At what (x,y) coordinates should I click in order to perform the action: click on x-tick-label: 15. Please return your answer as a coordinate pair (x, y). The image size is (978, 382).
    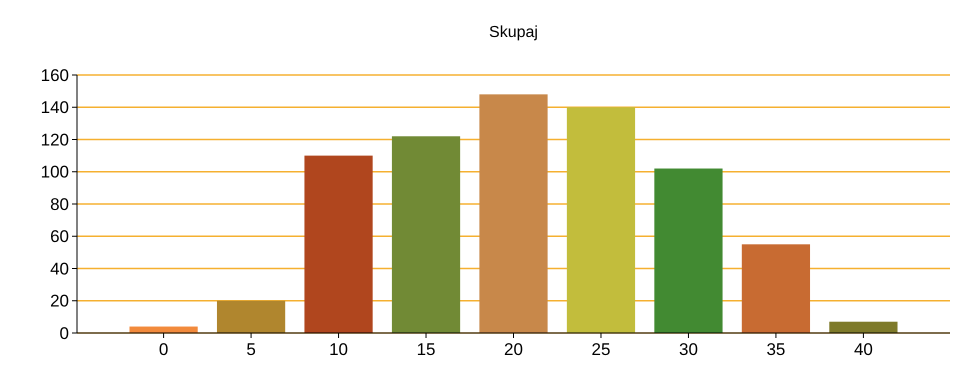
    Looking at the image, I should click on (426, 349).